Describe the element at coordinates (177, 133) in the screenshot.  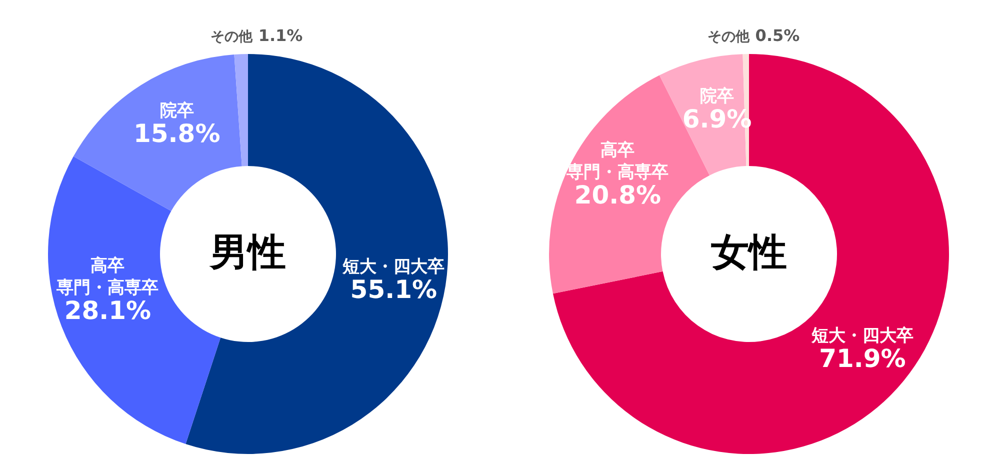
I see `data-label: 15.8%` at that location.